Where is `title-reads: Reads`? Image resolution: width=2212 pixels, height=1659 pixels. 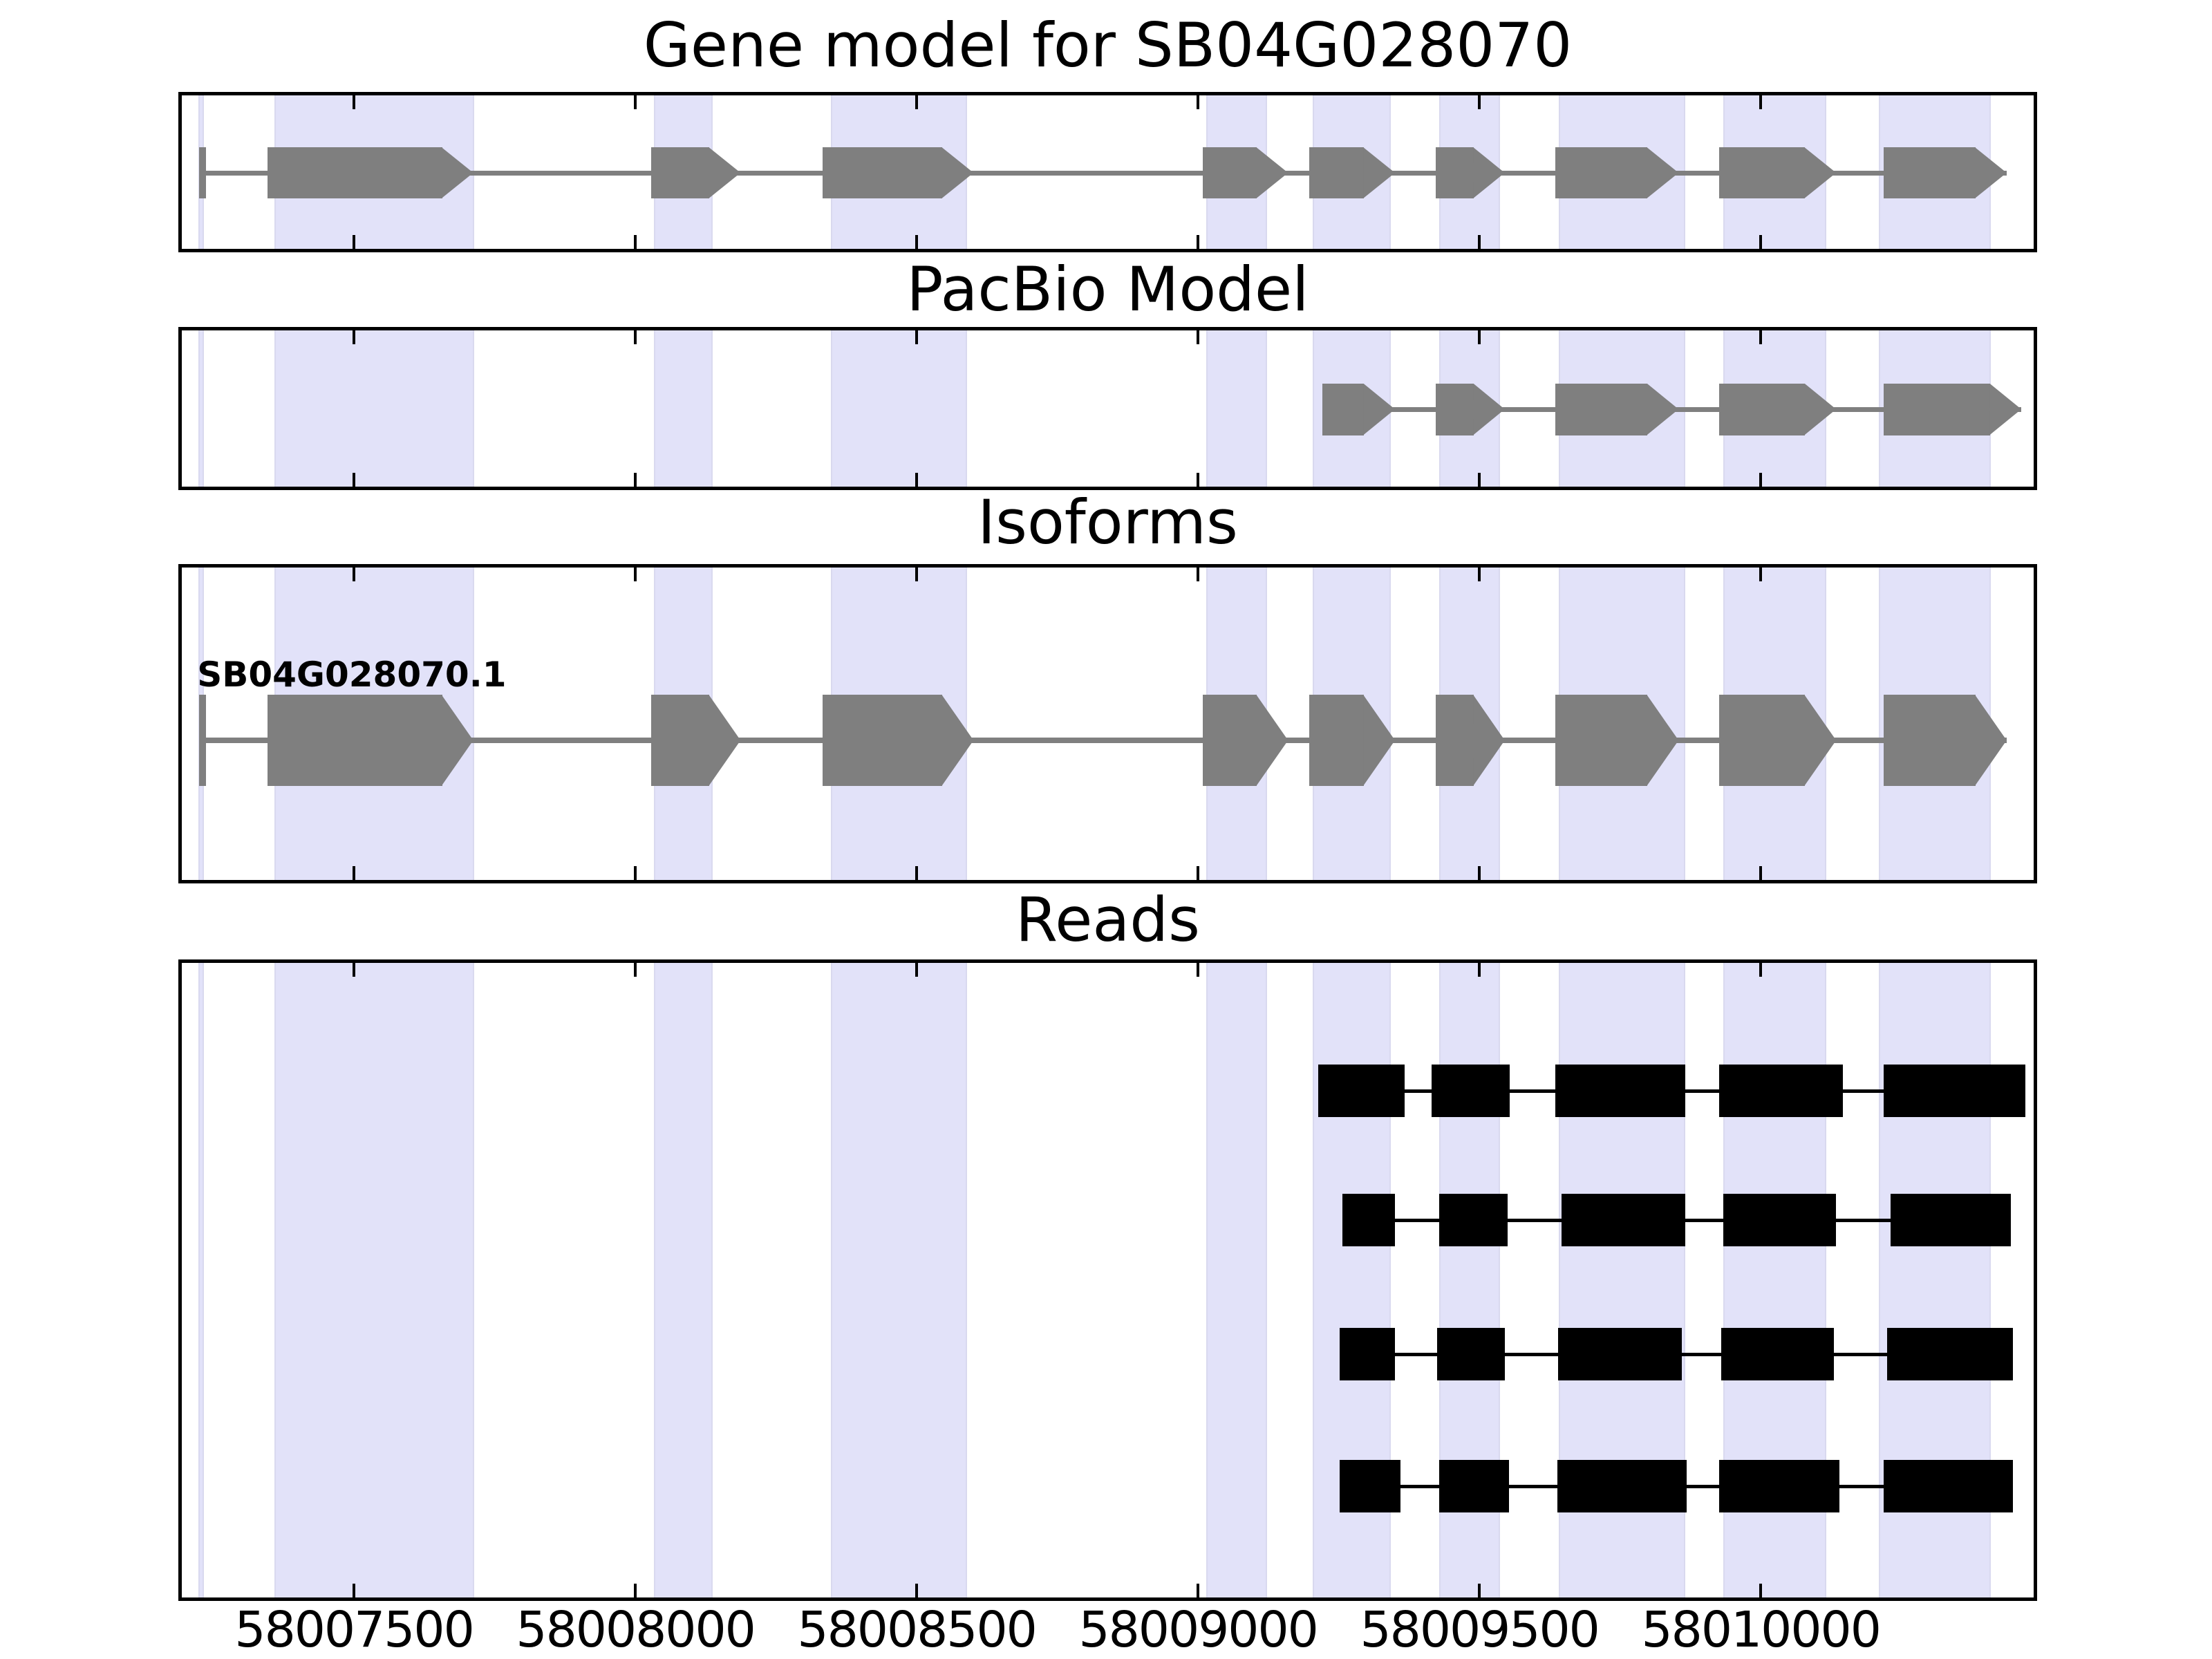
title-reads: Reads is located at coordinates (1107, 920).